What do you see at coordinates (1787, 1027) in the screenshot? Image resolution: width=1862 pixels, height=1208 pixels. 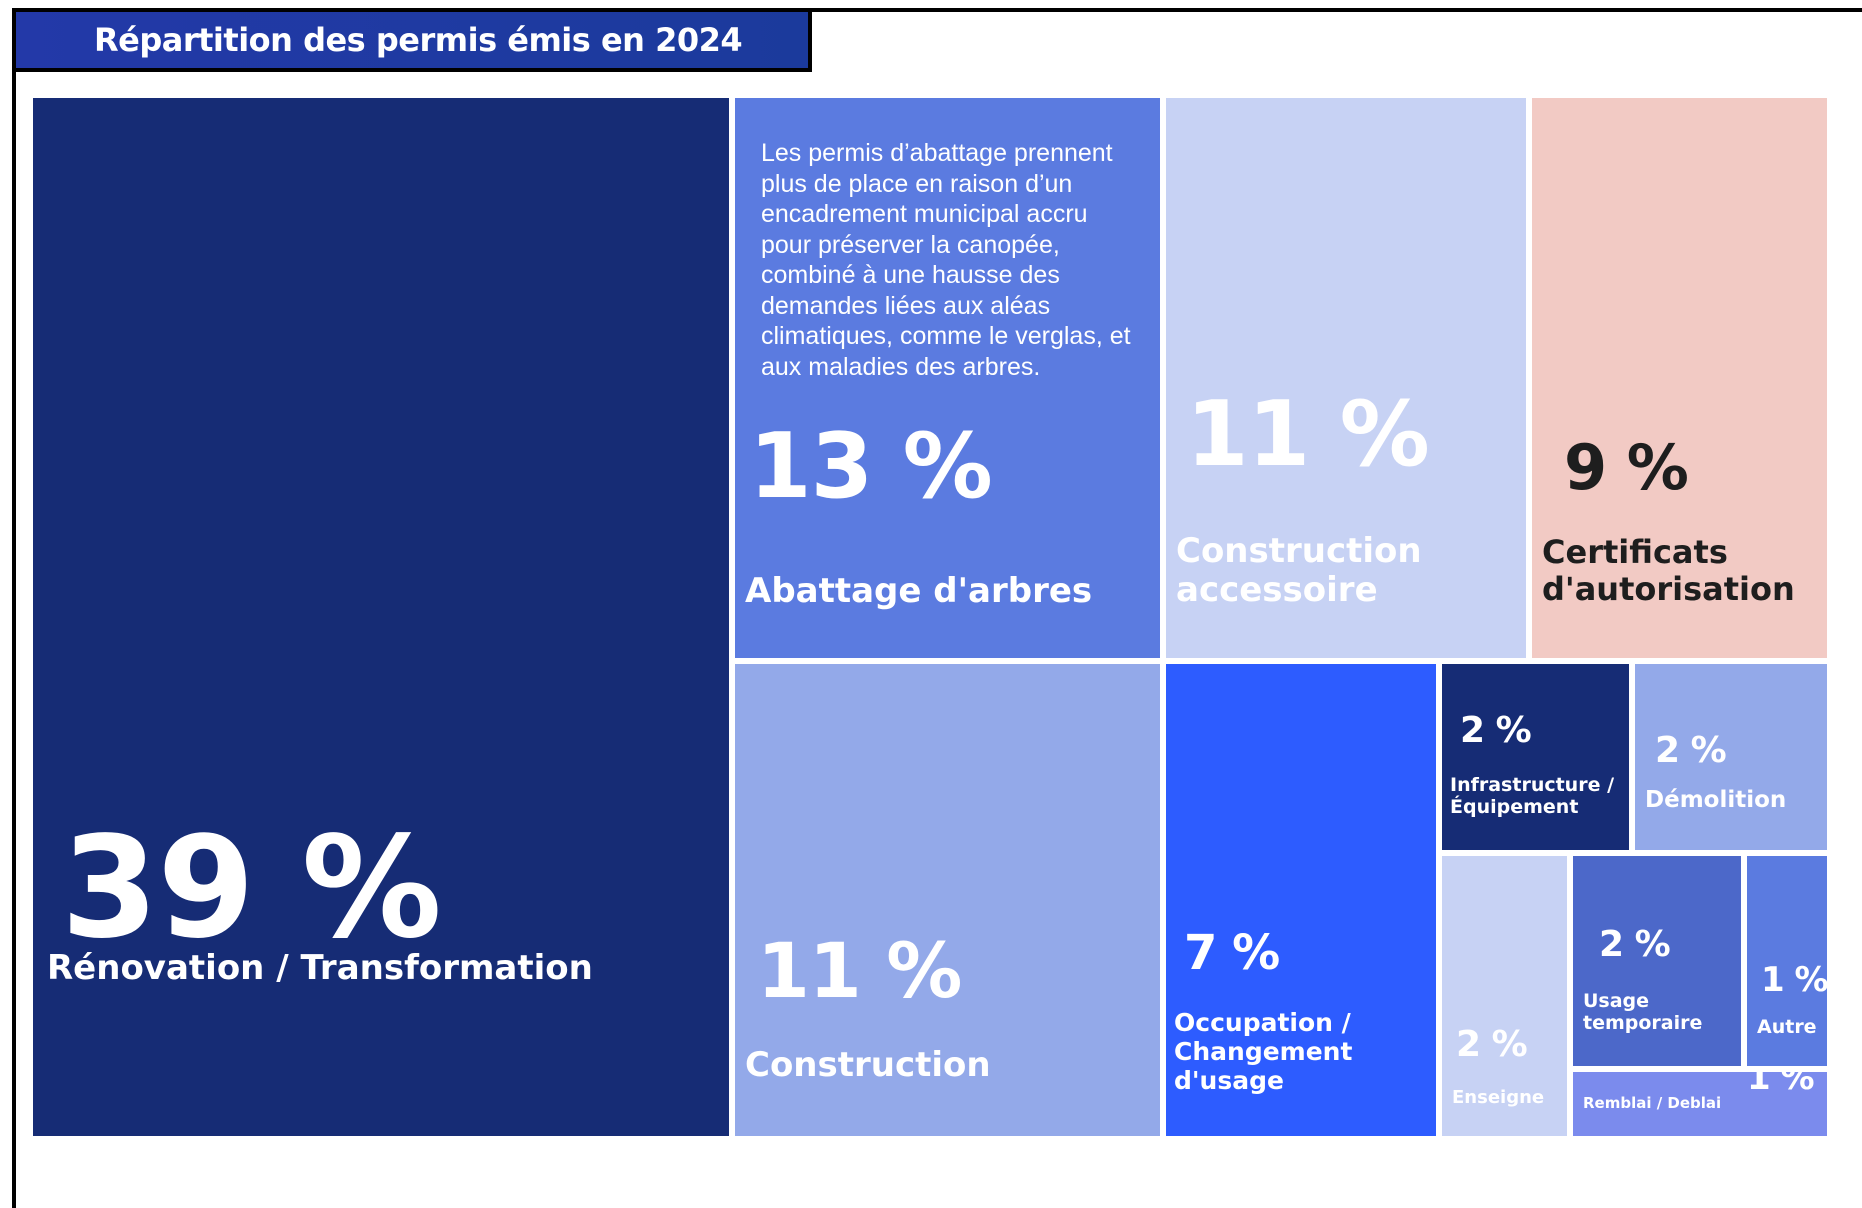 I see `tile-category-label: Autre` at bounding box center [1787, 1027].